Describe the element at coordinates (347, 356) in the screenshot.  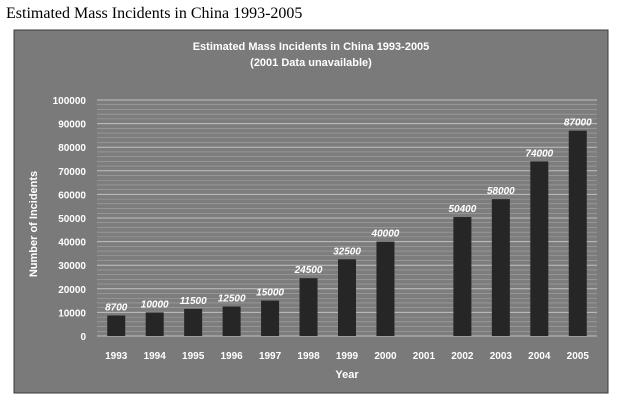
I see `x-tick-label: 1999` at that location.